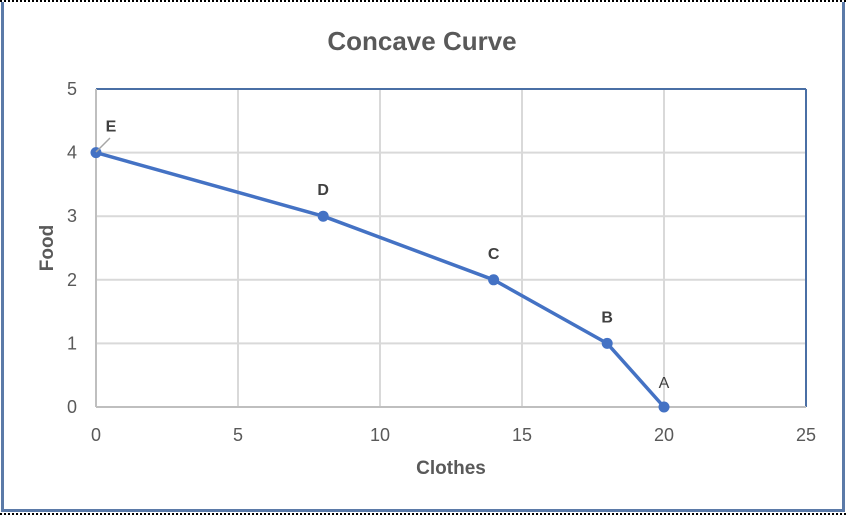 Image resolution: width=847 pixels, height=515 pixels. I want to click on chart-border-right, so click(843, 256).